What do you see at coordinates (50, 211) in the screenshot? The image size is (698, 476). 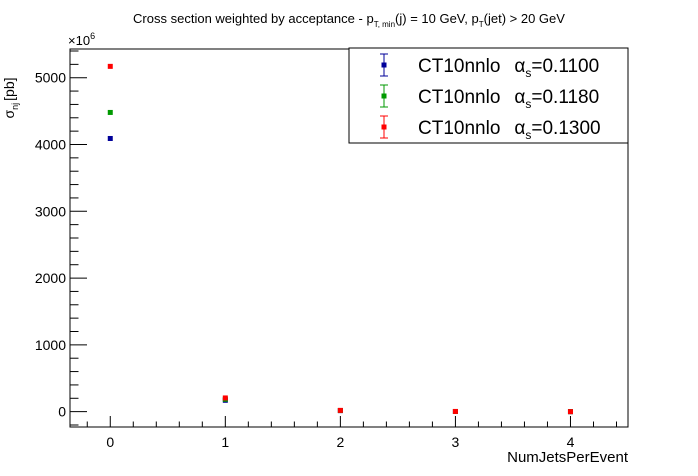 I see `y-tick-label: 3000` at bounding box center [50, 211].